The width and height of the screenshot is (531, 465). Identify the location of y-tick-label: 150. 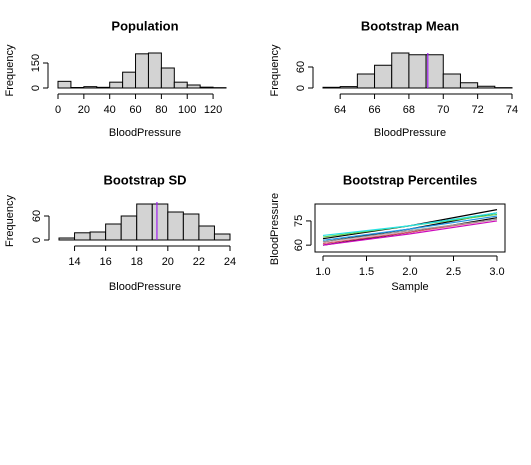
(36, 63).